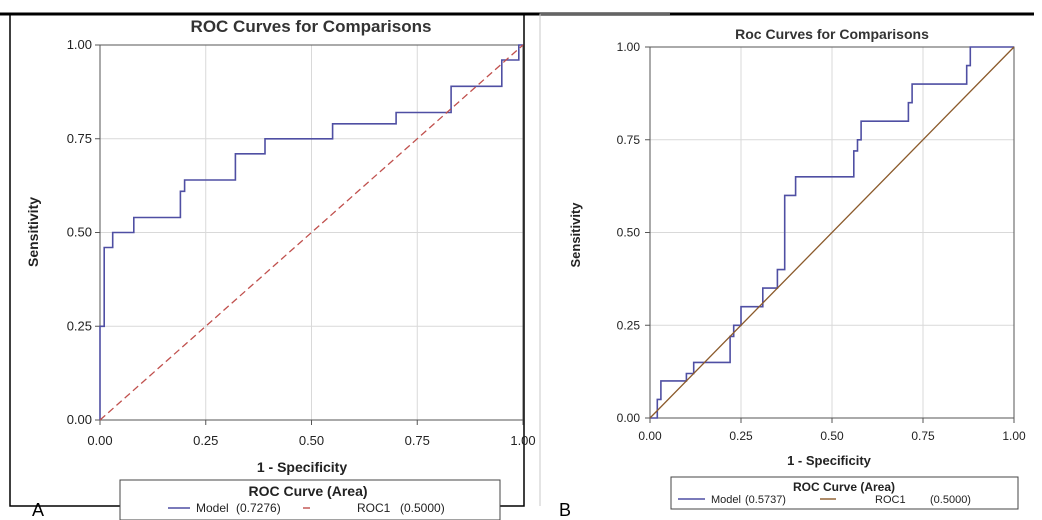 The width and height of the screenshot is (1042, 520). Describe the element at coordinates (832, 34) in the screenshot. I see `chart-title: Roc Curves for Comparisons` at that location.